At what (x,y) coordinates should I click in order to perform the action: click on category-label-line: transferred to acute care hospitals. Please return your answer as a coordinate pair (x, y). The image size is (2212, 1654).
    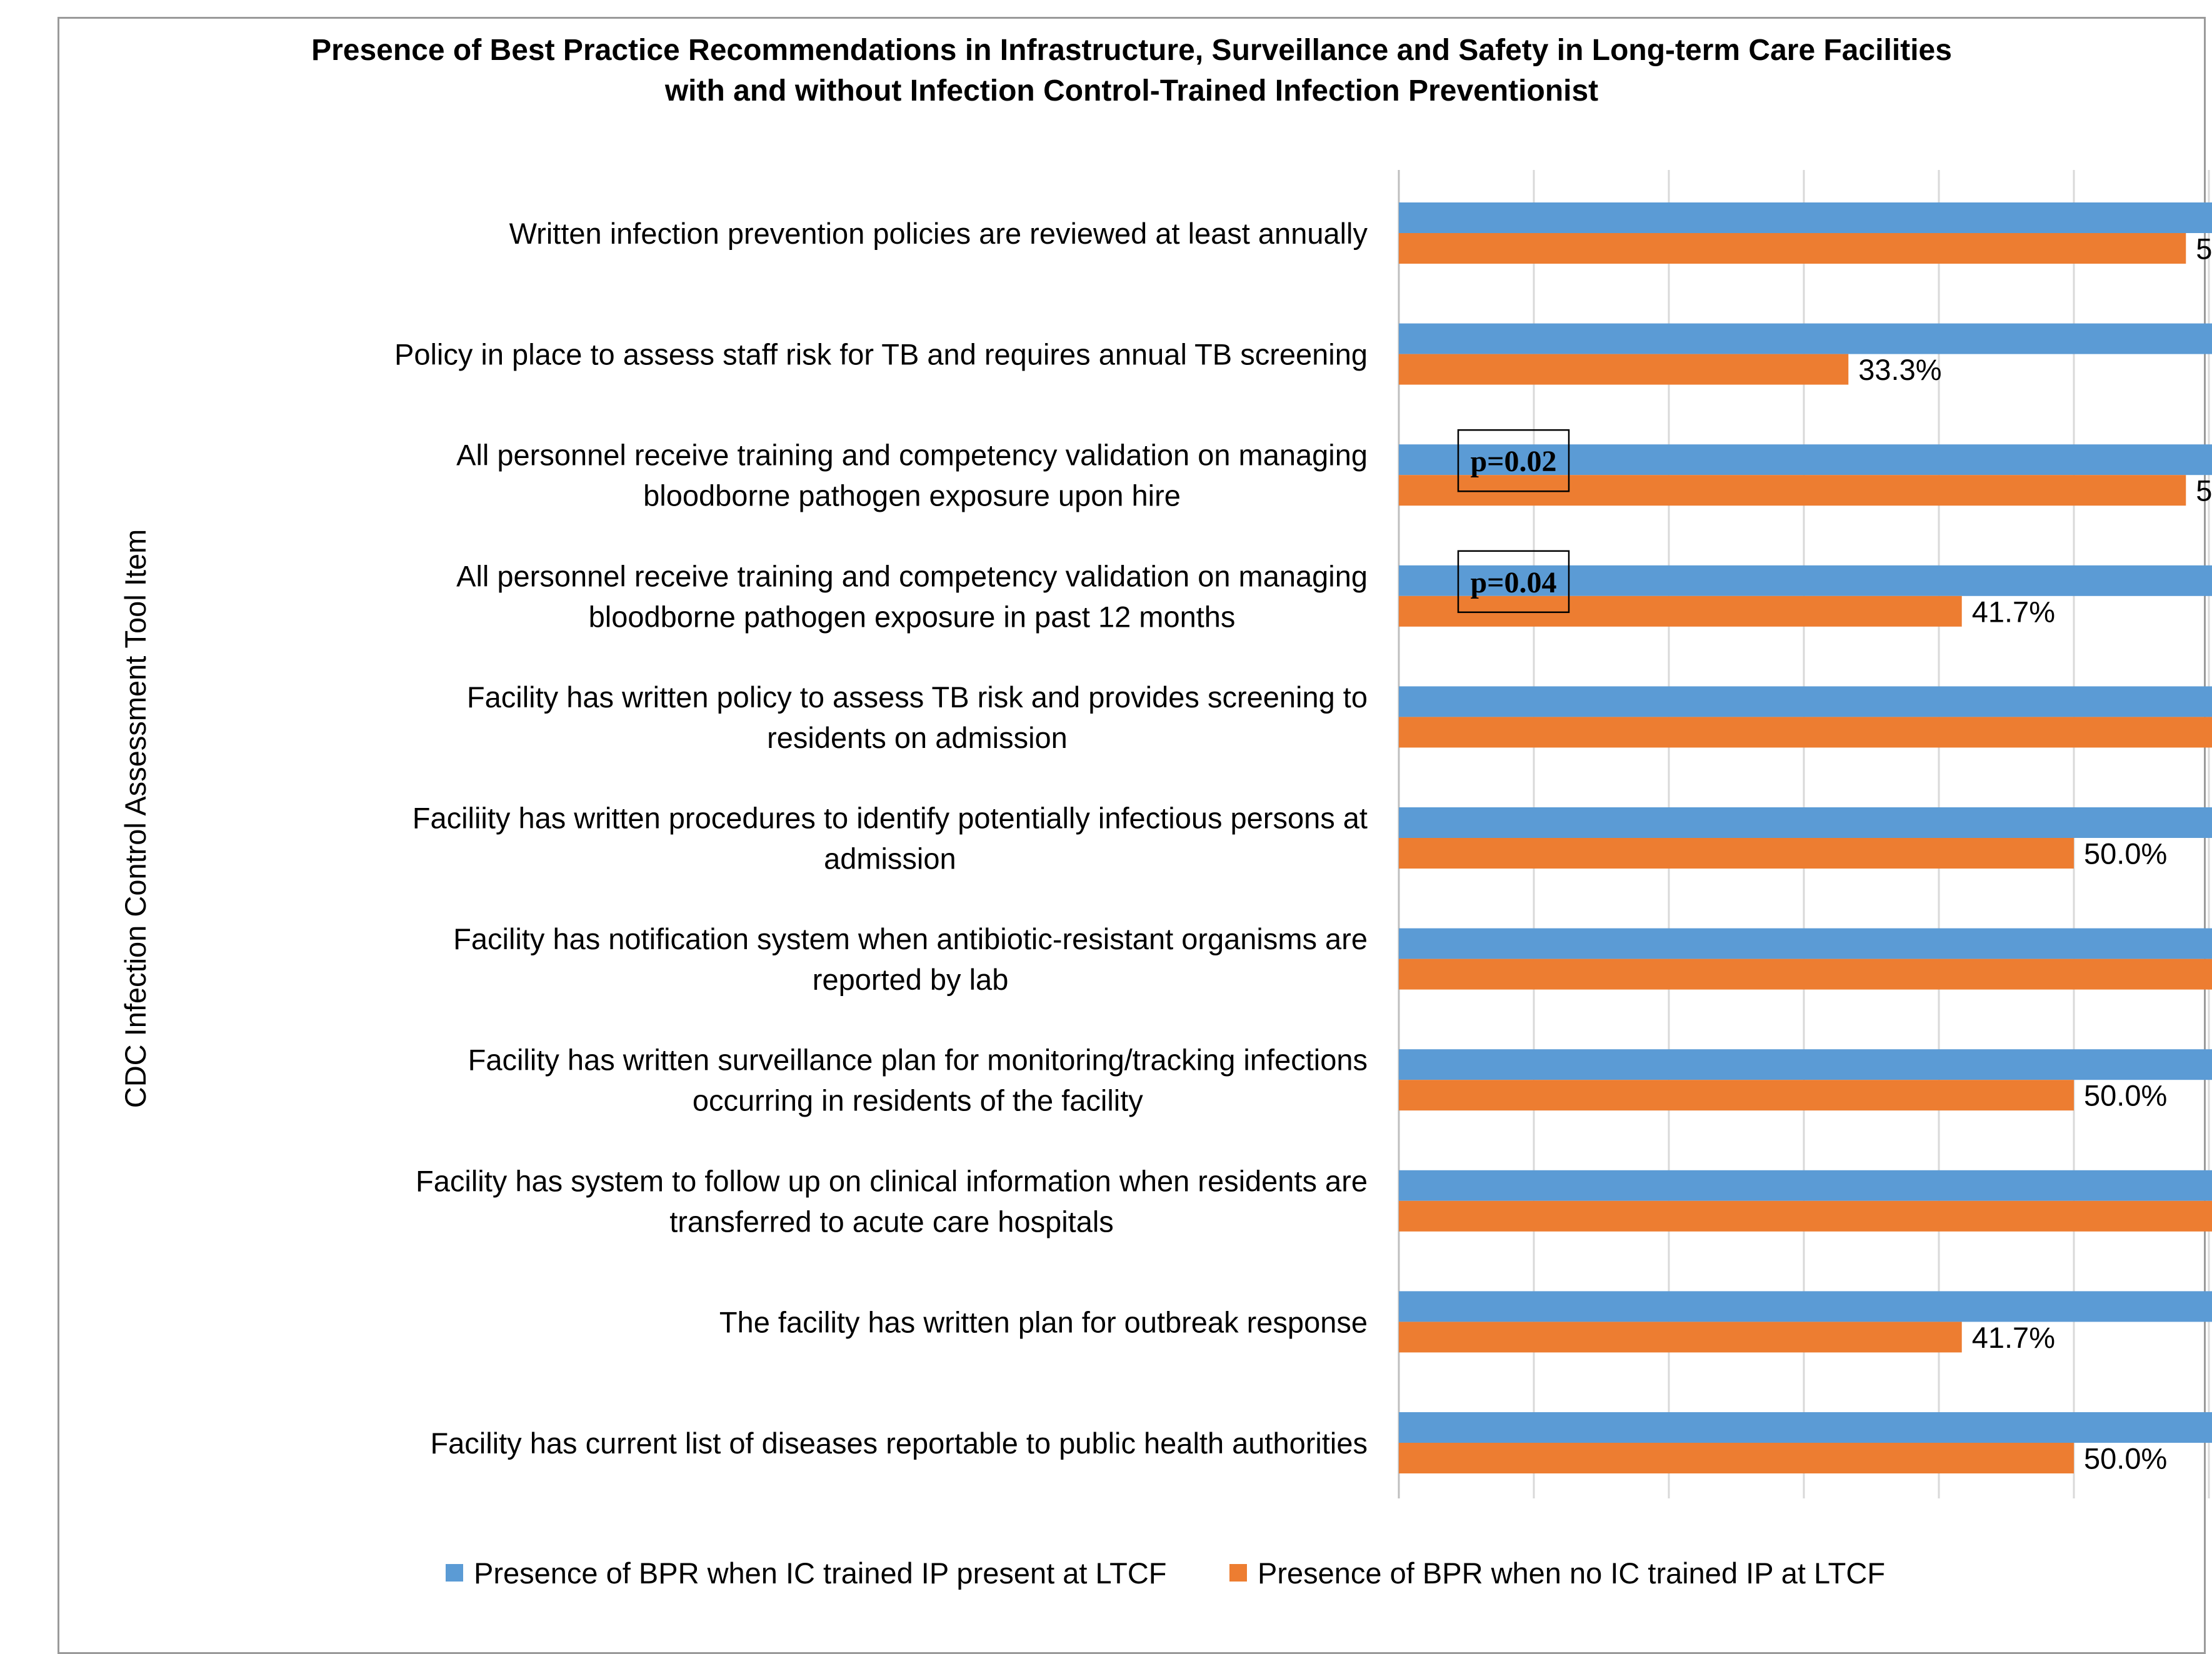
    Looking at the image, I should click on (891, 1222).